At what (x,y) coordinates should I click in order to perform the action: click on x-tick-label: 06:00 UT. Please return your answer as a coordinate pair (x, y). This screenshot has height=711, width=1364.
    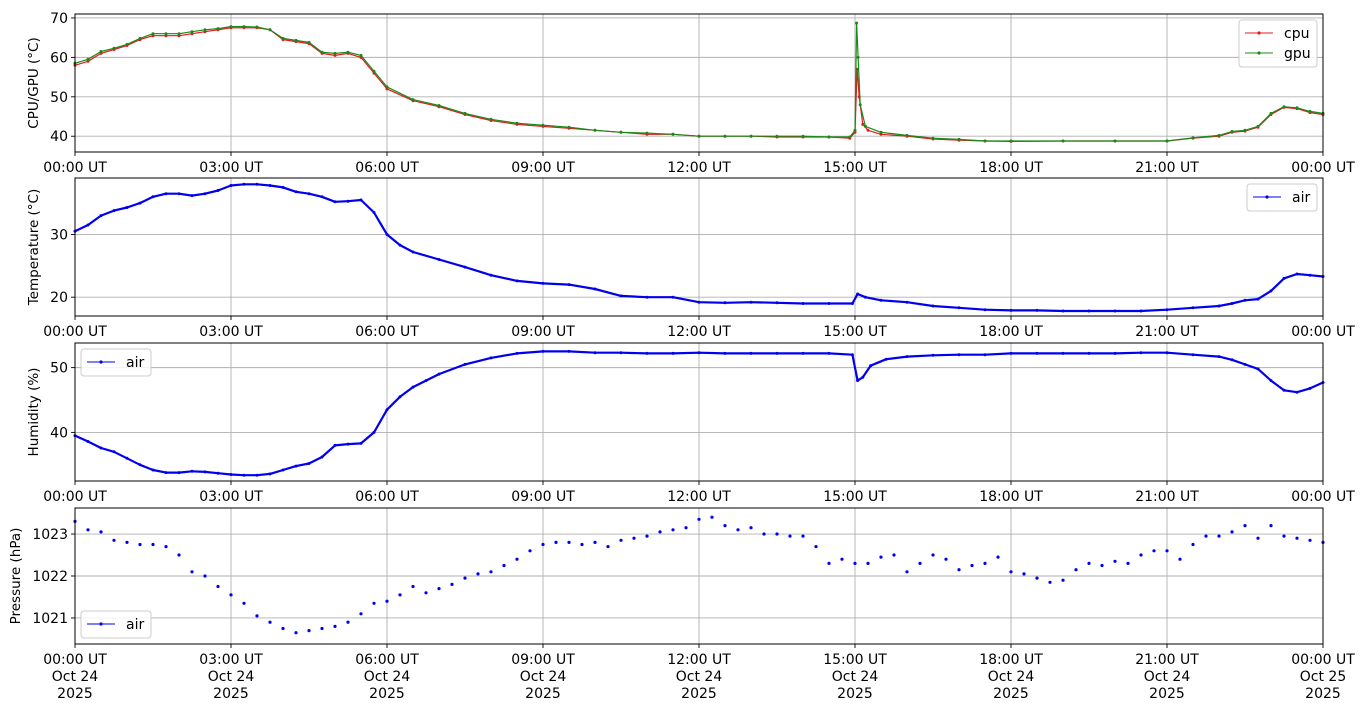
    Looking at the image, I should click on (387, 497).